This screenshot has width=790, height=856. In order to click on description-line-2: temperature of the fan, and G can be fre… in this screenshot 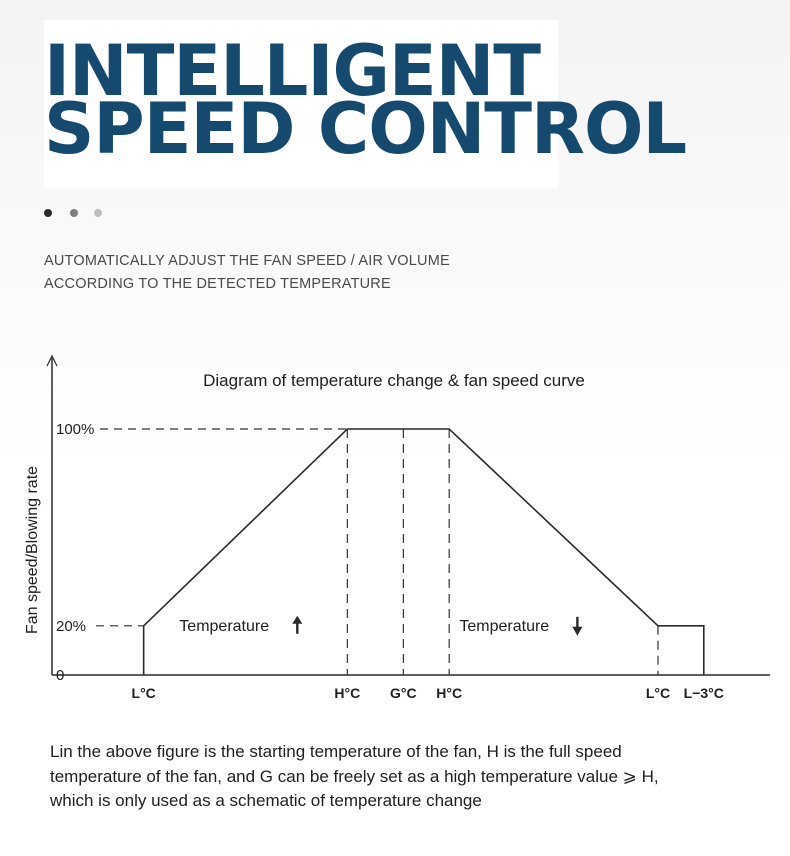, I will do `click(354, 776)`.